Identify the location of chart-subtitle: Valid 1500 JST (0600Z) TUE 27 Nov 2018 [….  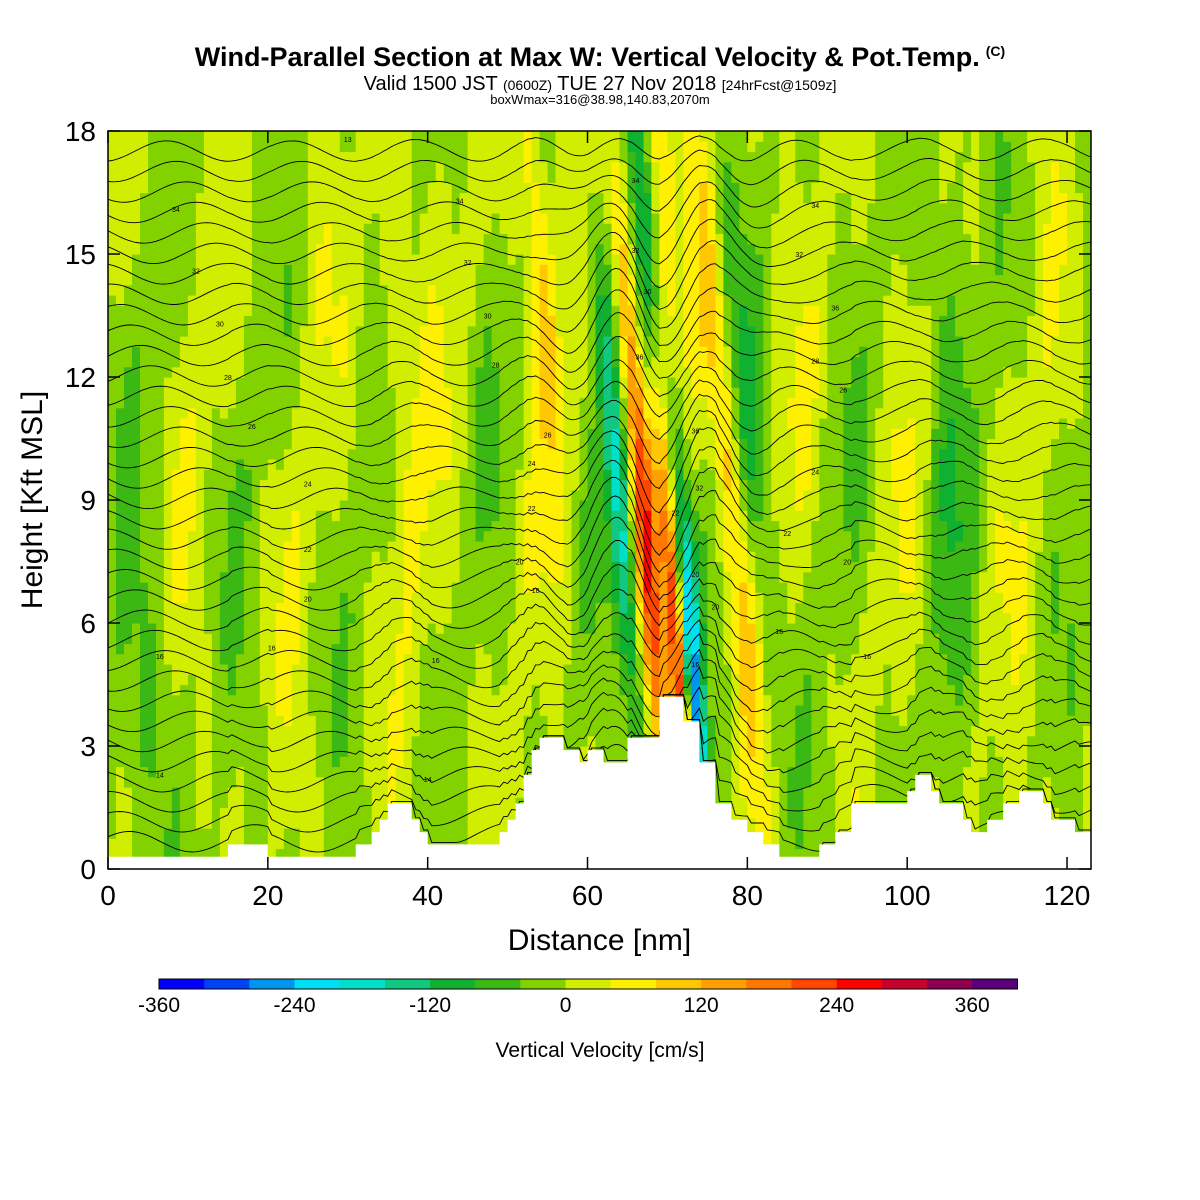
(600, 84).